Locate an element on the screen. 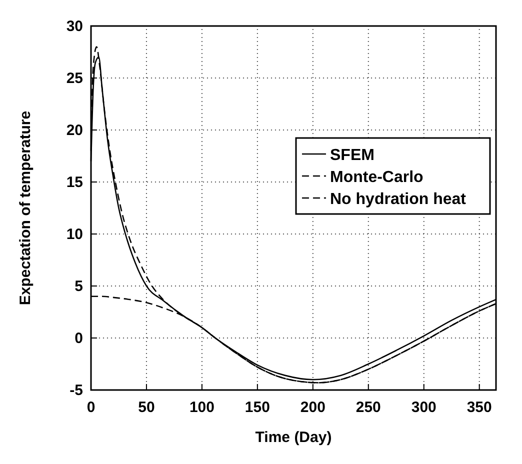 Image resolution: width=522 pixels, height=464 pixels. x-tick-label: 100 is located at coordinates (201, 407).